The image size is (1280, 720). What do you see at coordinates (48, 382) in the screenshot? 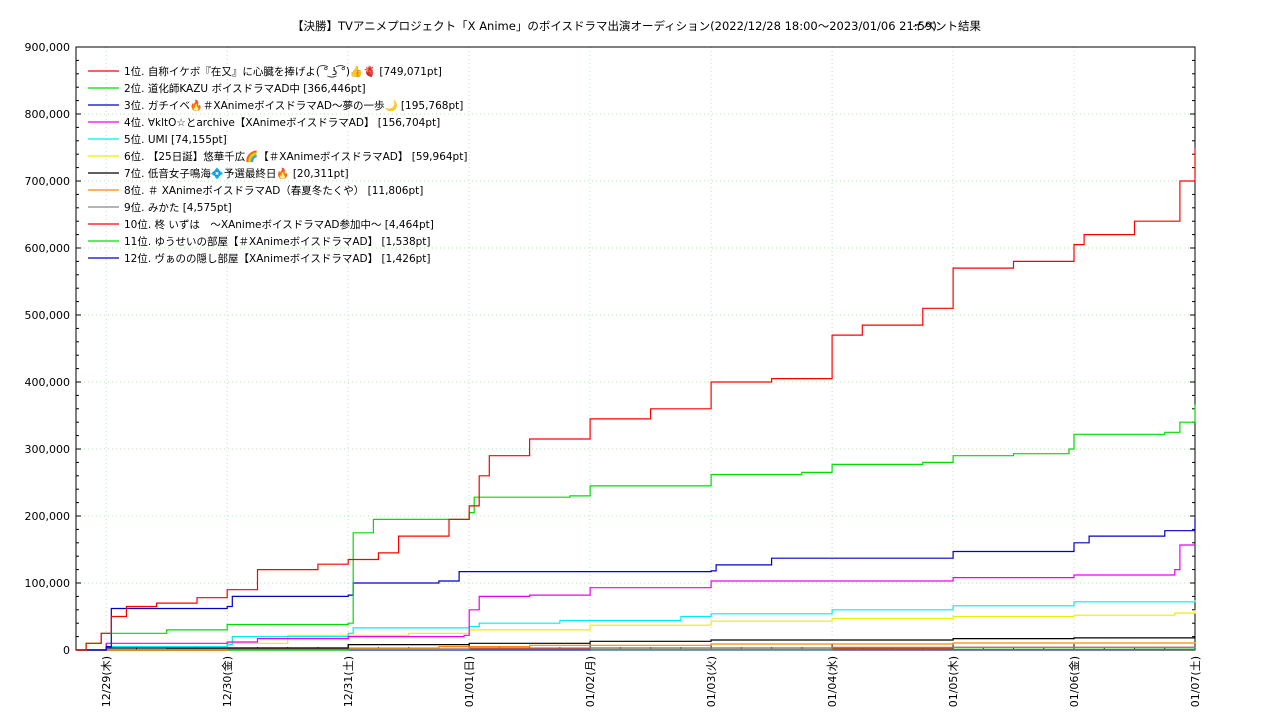
I see `y-tick-label: 400,000` at bounding box center [48, 382].